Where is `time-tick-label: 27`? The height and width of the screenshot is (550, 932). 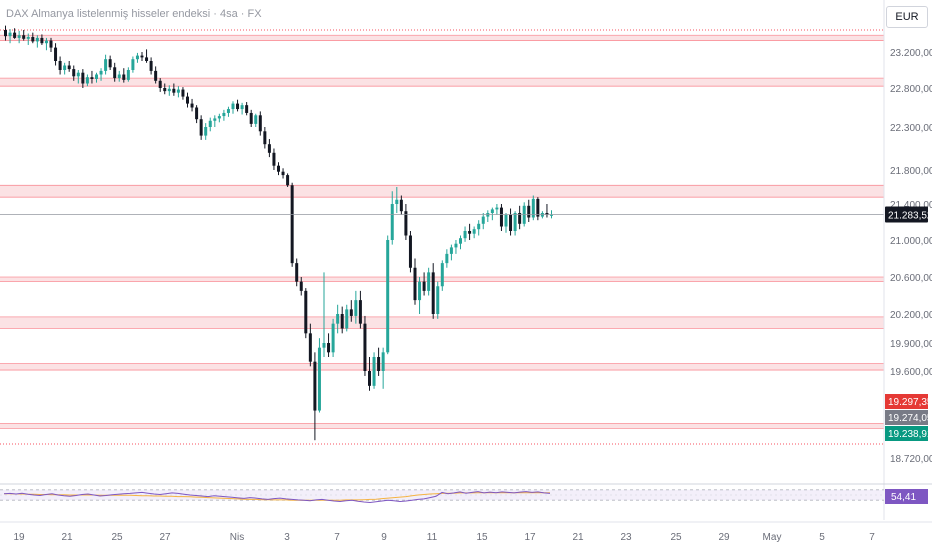
time-tick-label: 27 is located at coordinates (165, 537).